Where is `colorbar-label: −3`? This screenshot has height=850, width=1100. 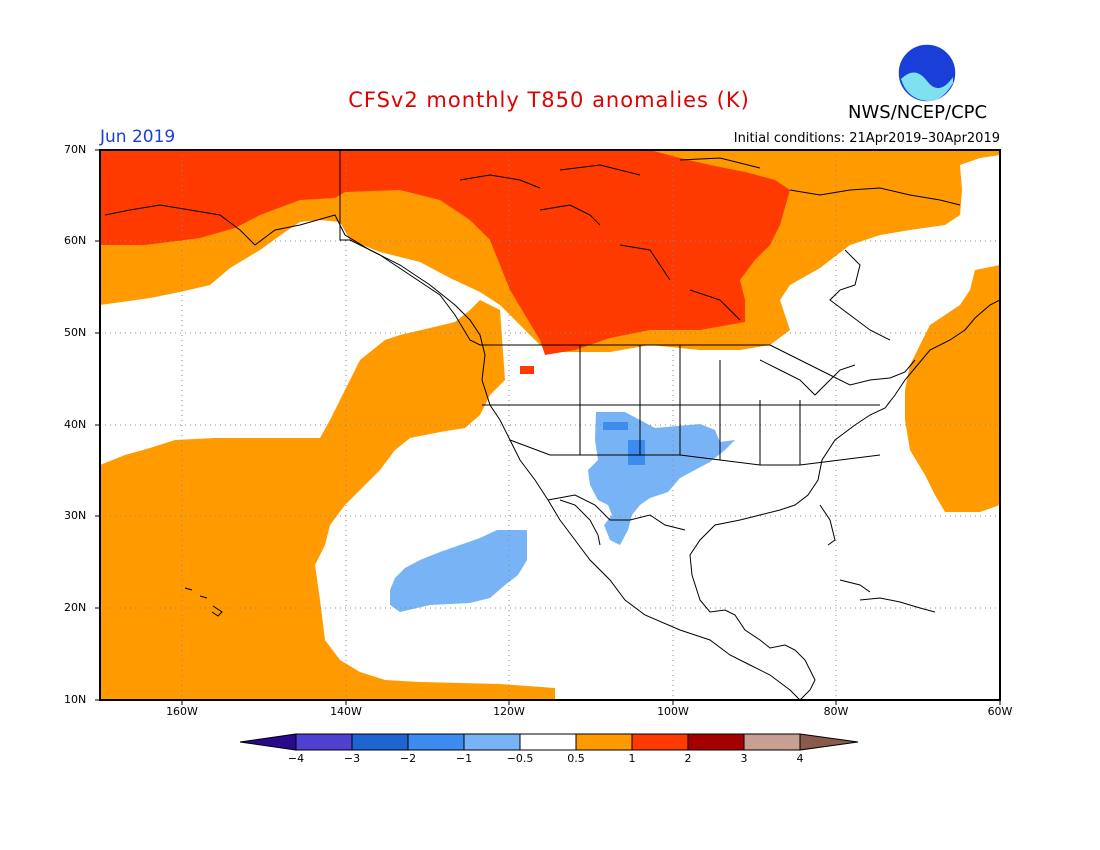 colorbar-label: −3 is located at coordinates (352, 758).